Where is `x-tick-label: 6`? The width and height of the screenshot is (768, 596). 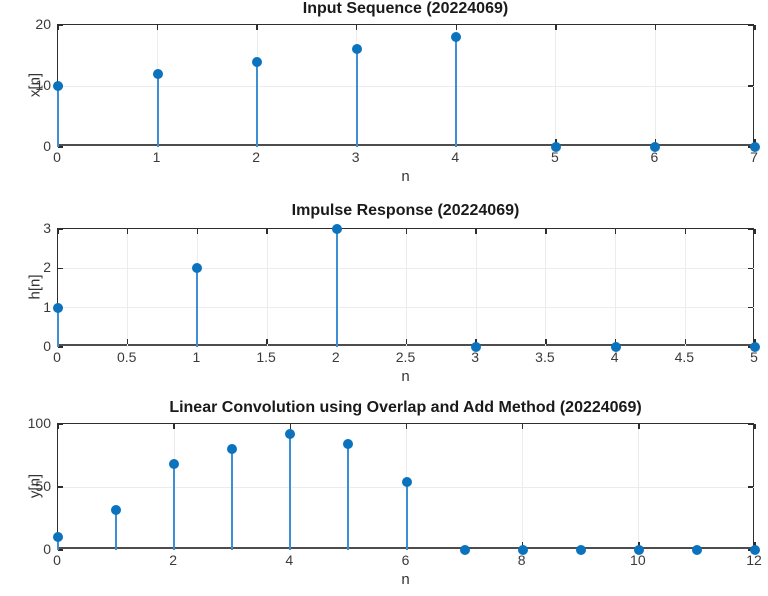 x-tick-label: 6 is located at coordinates (405, 560).